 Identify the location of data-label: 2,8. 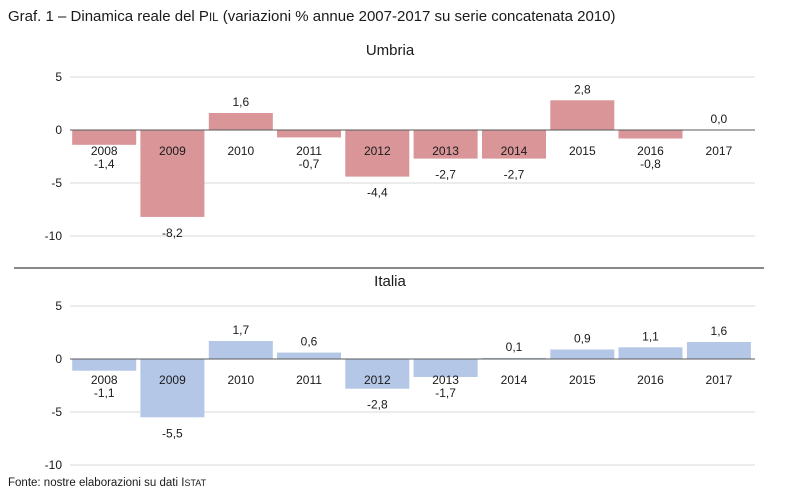
(582, 89).